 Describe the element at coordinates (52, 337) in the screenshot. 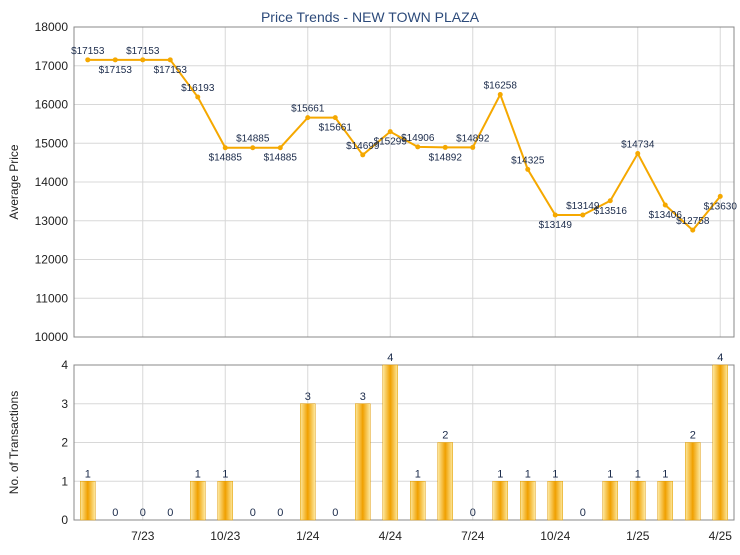

I see `y-tick-label: 10000` at that location.